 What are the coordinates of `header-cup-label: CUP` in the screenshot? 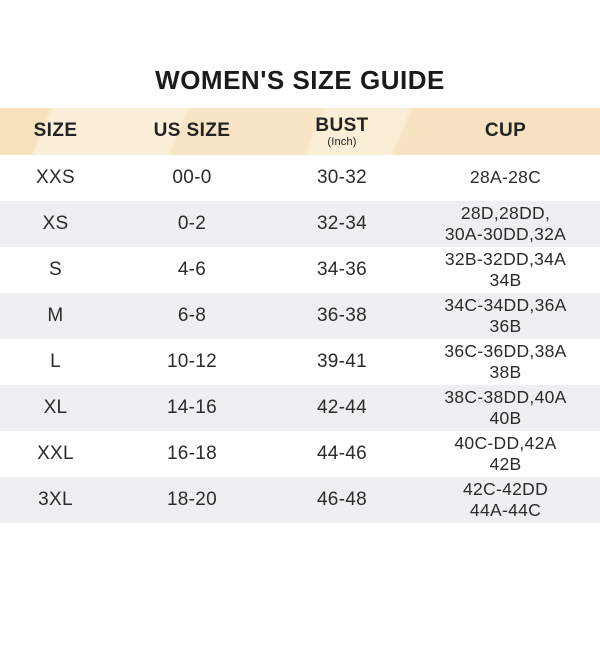 It's located at (505, 131).